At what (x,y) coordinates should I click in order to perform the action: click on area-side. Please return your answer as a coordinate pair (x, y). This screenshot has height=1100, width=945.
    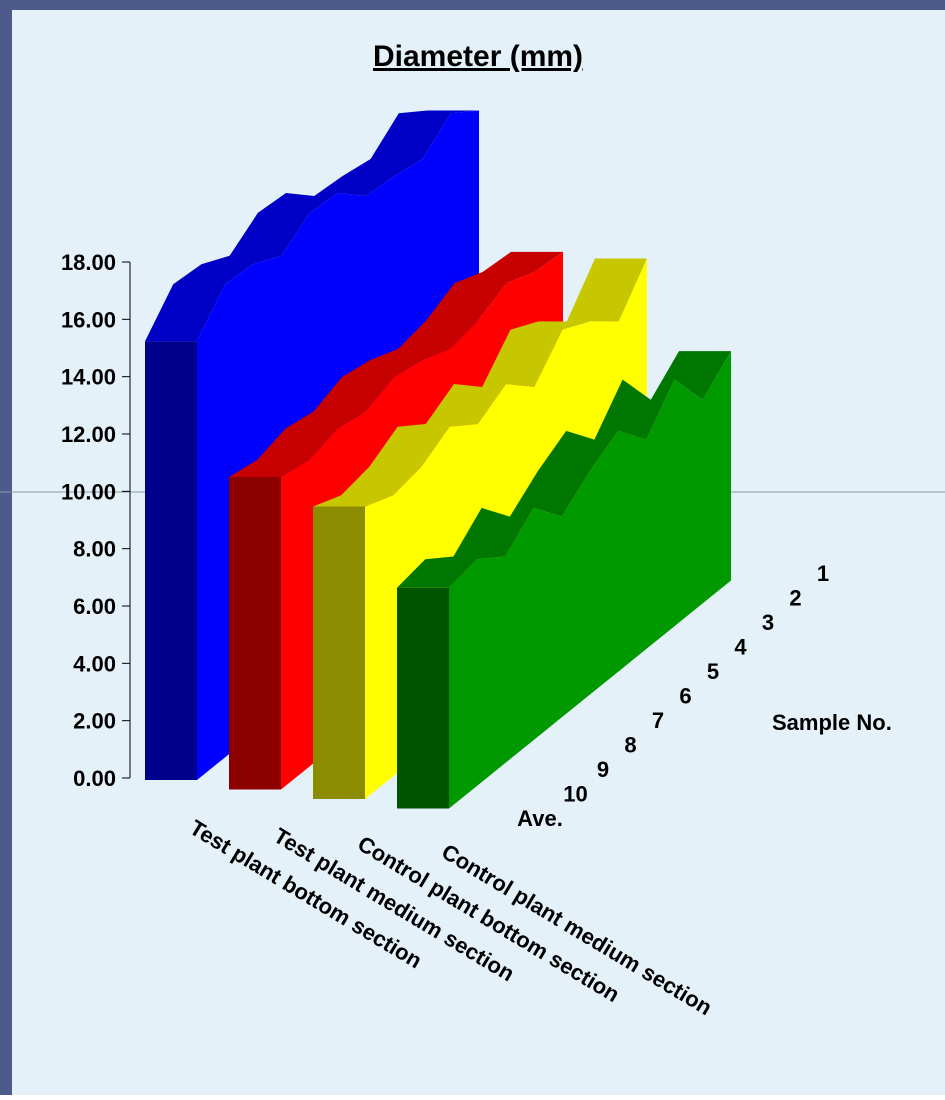
    Looking at the image, I should click on (590, 580).